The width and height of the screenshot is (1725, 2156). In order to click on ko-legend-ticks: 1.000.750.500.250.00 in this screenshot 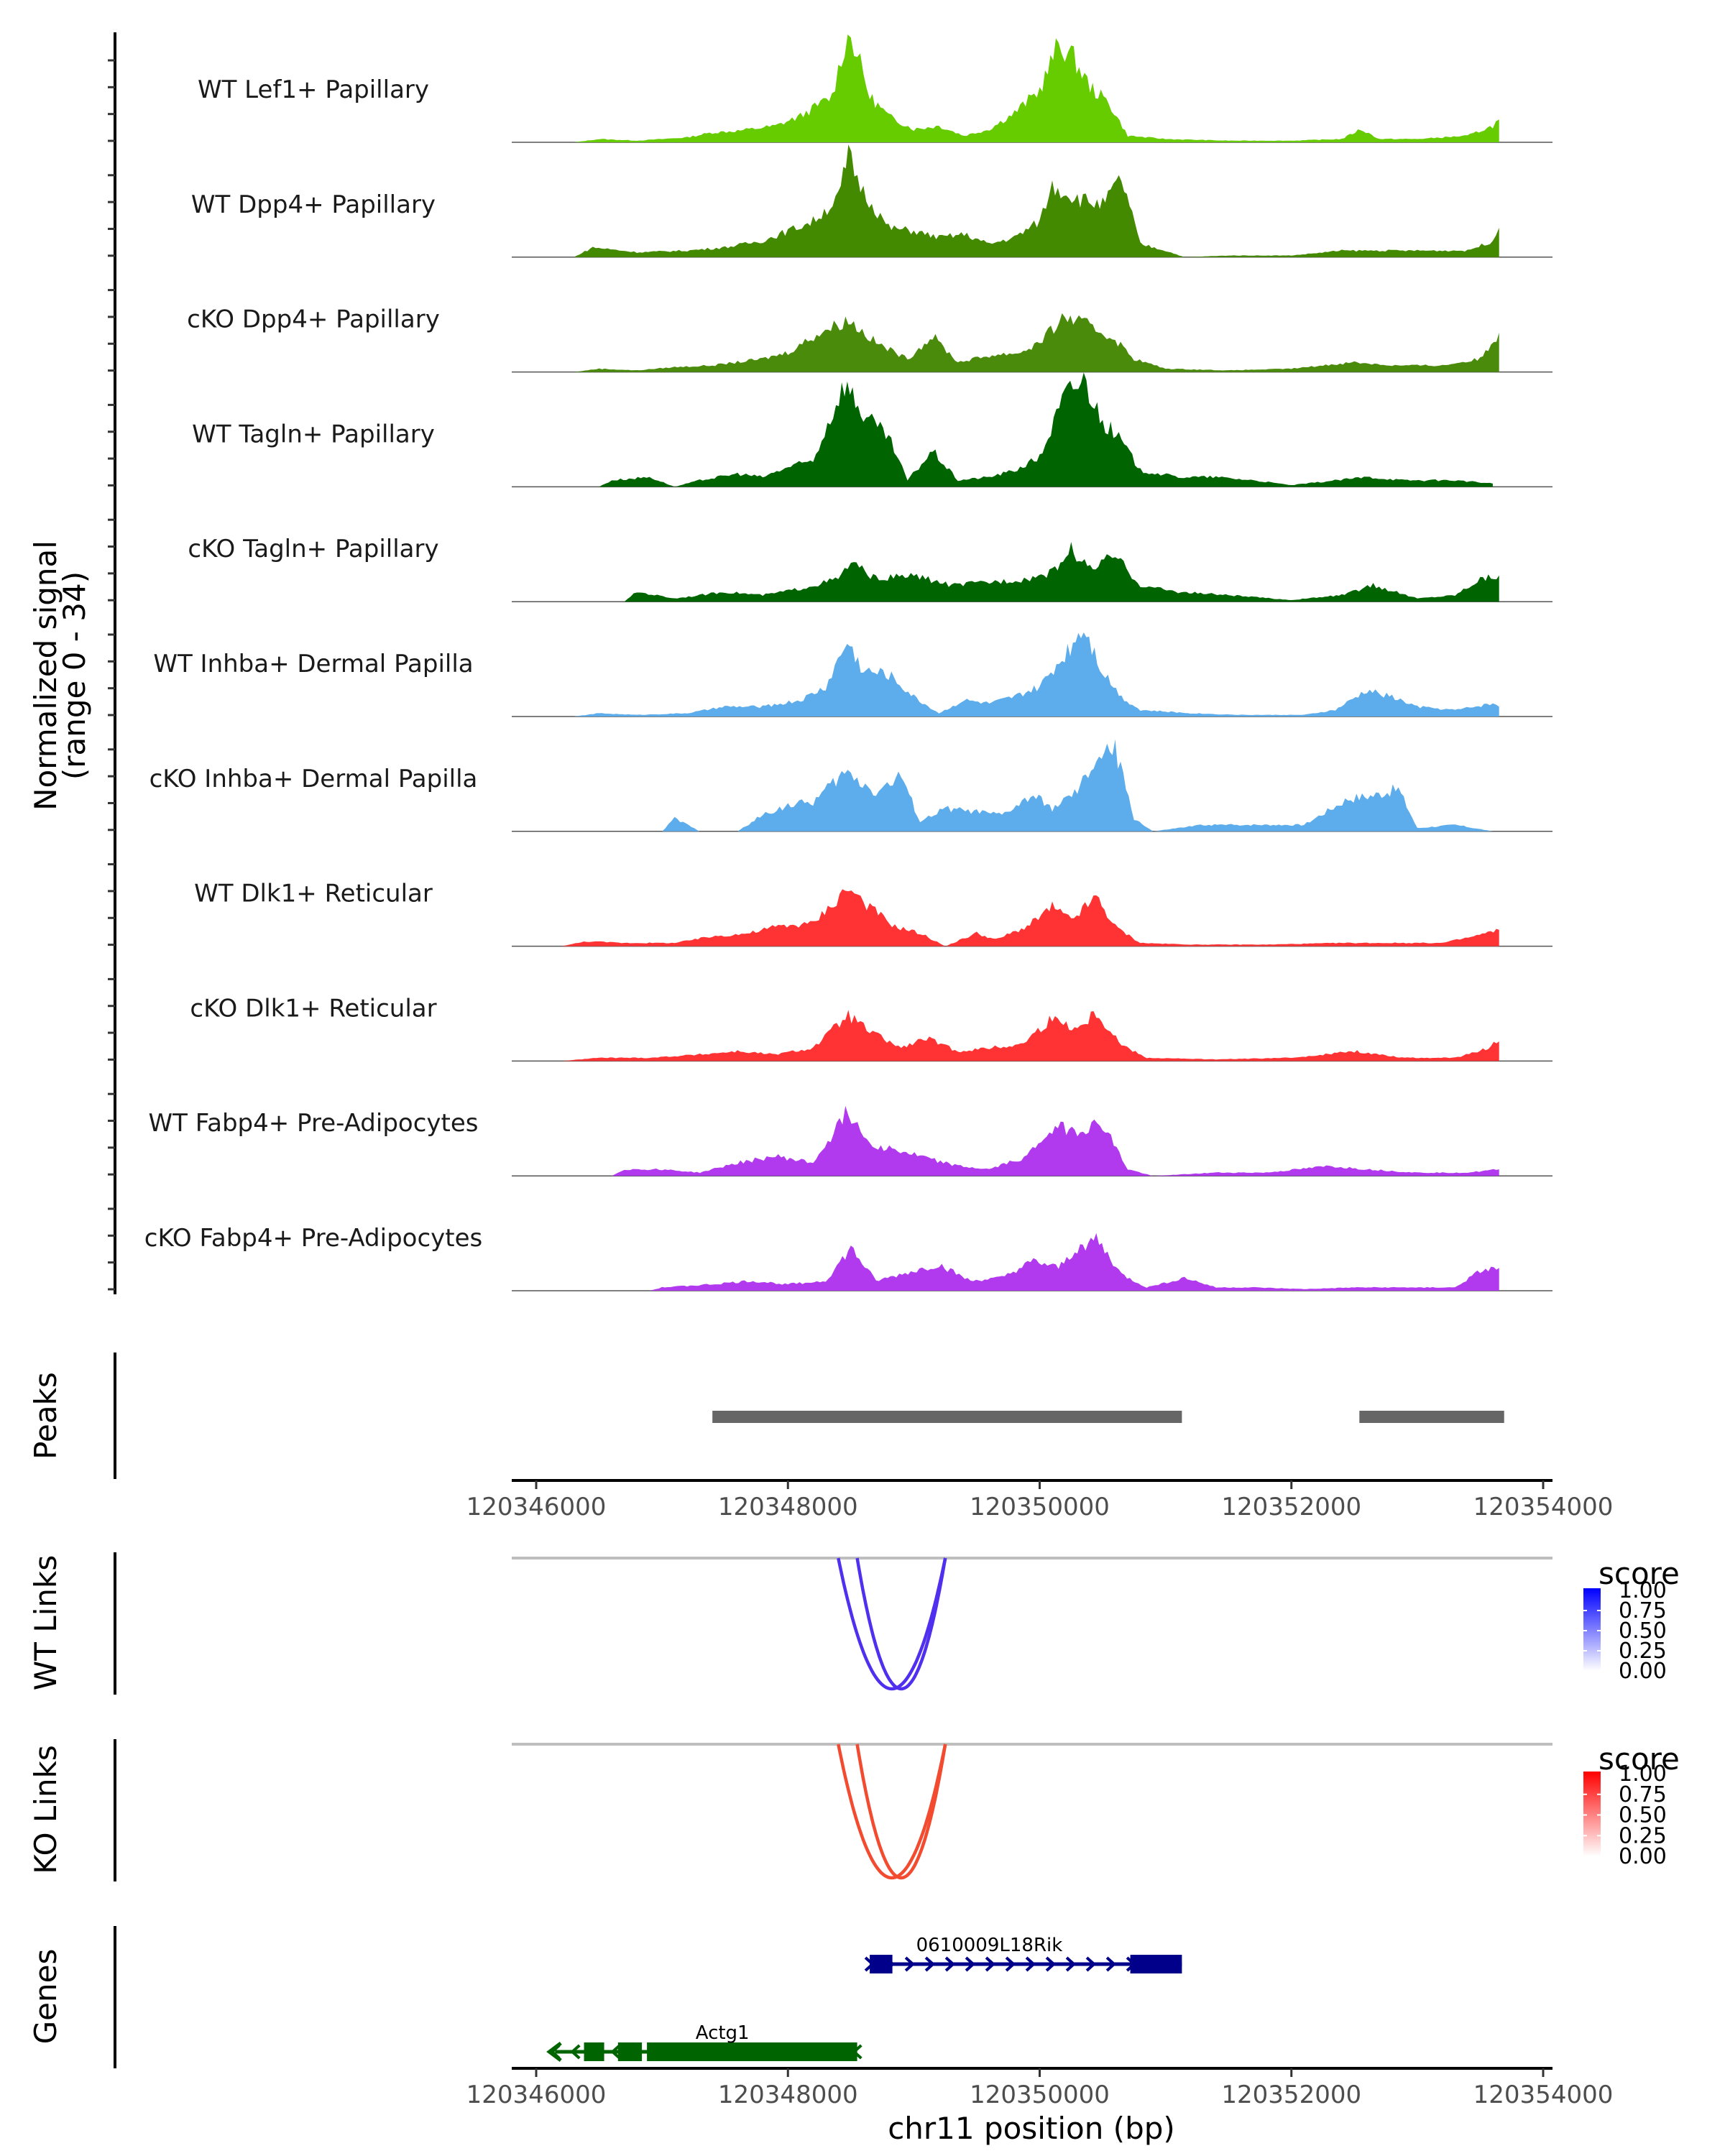, I will do `click(1625, 1815)`.